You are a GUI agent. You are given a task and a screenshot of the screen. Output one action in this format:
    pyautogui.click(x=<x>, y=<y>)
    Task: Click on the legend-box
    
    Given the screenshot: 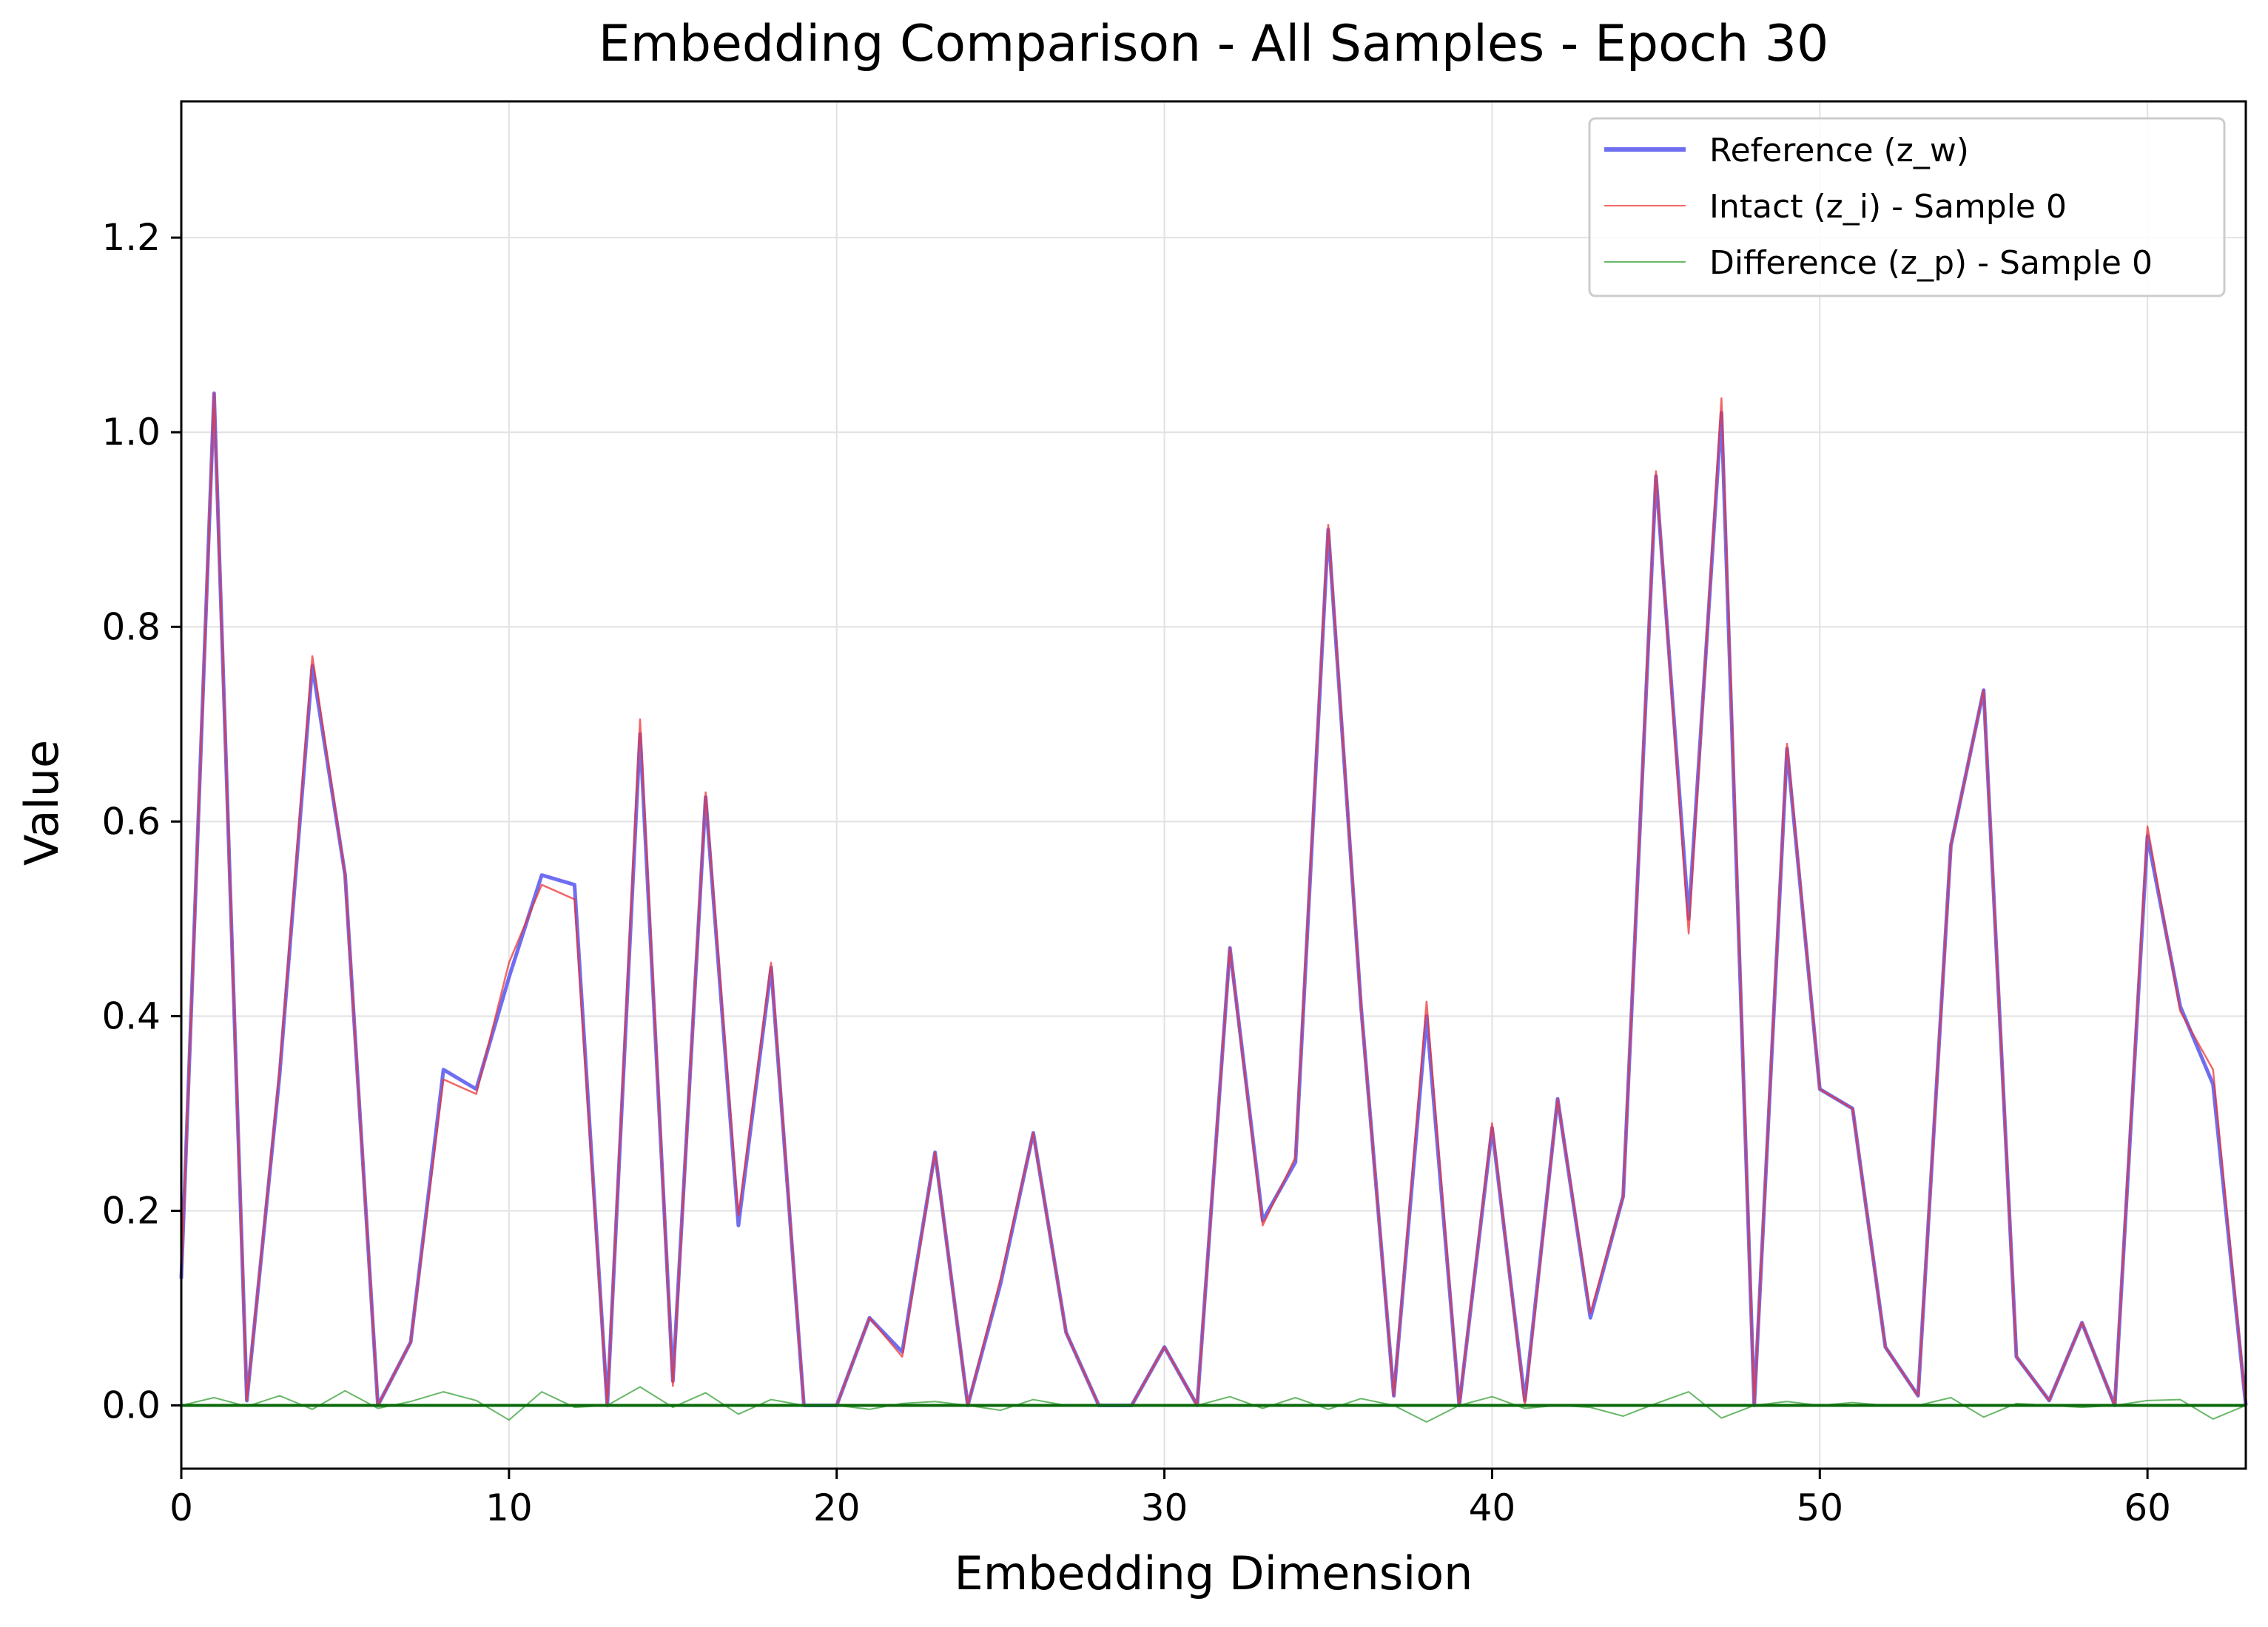 What is the action you would take?
    pyautogui.click(x=1907, y=207)
    